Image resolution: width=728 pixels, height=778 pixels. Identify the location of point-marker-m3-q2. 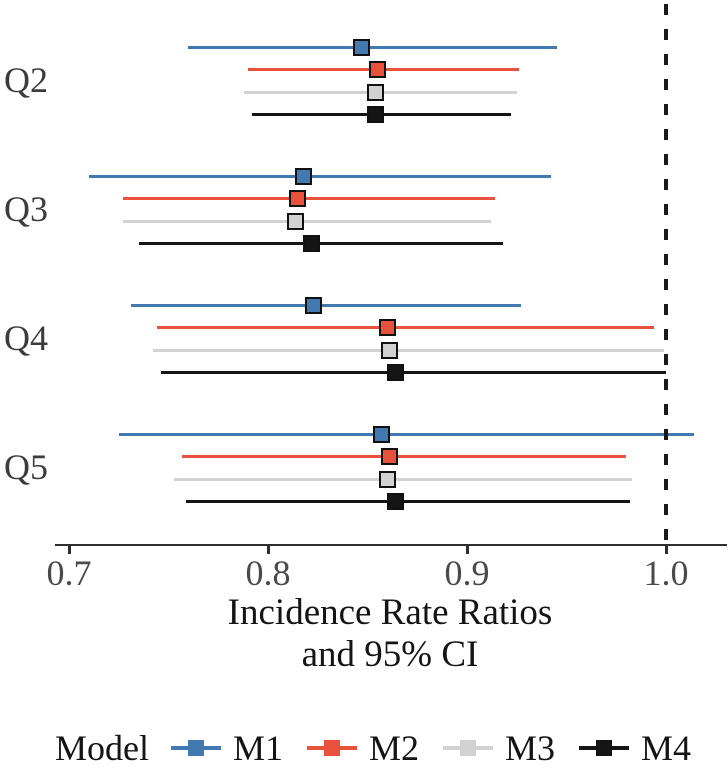
(375, 92).